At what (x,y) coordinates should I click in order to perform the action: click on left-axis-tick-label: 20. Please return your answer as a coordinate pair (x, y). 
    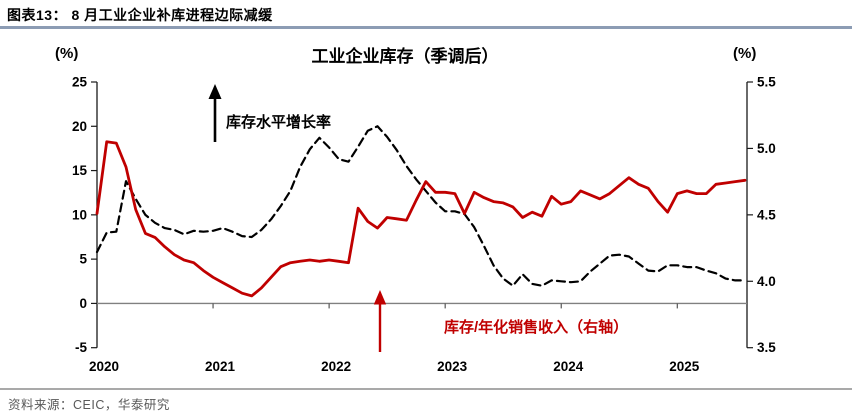
    Looking at the image, I should click on (79, 126).